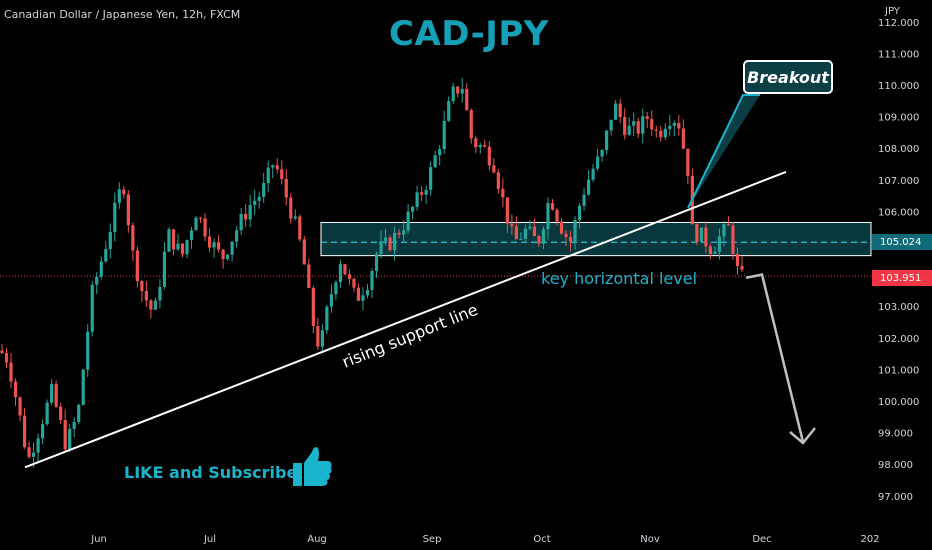 This screenshot has height=550, width=932. Describe the element at coordinates (898, 307) in the screenshot. I see `y-tick-label: 103.000` at that location.